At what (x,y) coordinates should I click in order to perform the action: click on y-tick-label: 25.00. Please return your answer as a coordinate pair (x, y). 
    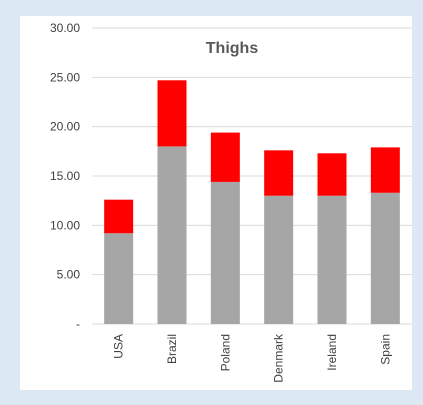
    Looking at the image, I should click on (65, 77).